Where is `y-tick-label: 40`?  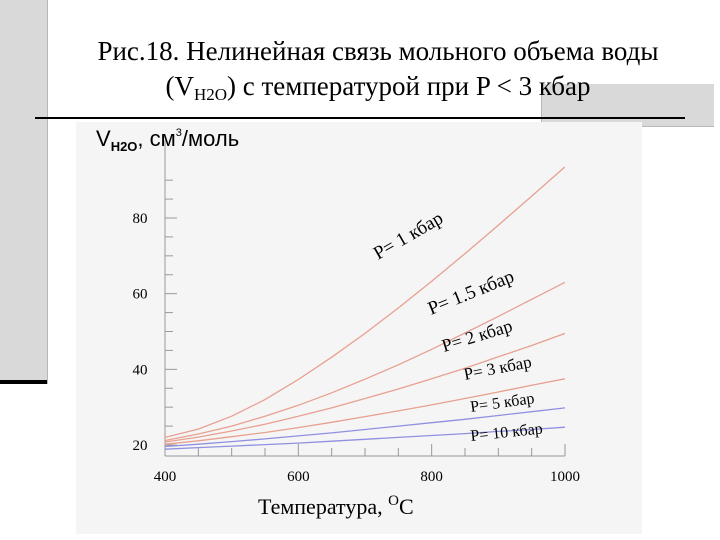
y-tick-label: 40 is located at coordinates (140, 370).